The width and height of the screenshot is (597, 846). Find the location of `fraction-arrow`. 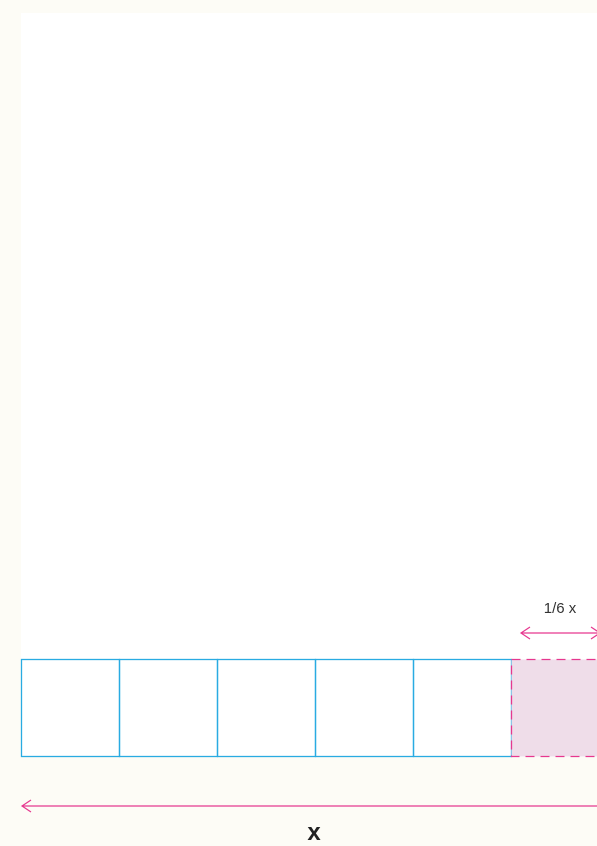

fraction-arrow is located at coordinates (558, 633).